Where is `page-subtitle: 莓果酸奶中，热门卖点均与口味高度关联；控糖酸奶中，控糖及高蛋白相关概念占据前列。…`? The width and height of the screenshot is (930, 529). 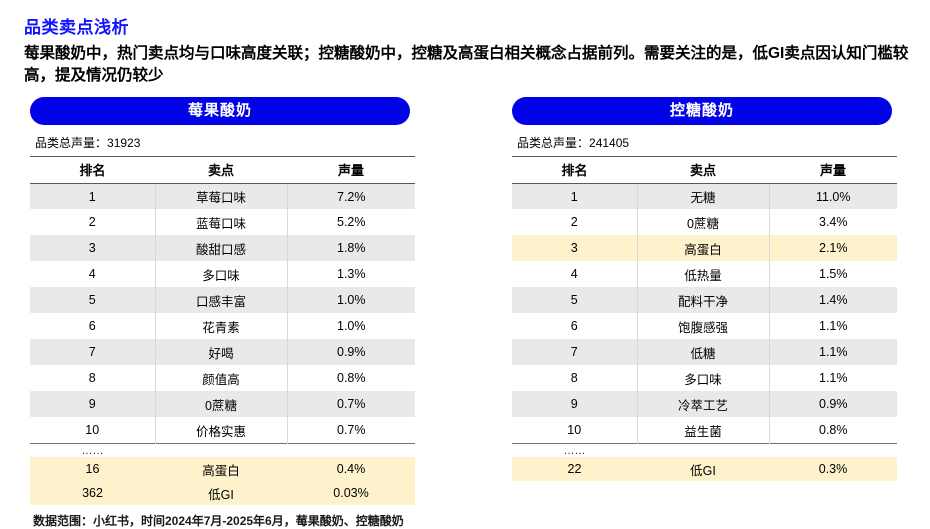 page-subtitle: 莓果酸奶中，热门卖点均与口味高度关联；控糖酸奶中，控糖及高蛋白相关概念占据前列。… is located at coordinates (466, 65).